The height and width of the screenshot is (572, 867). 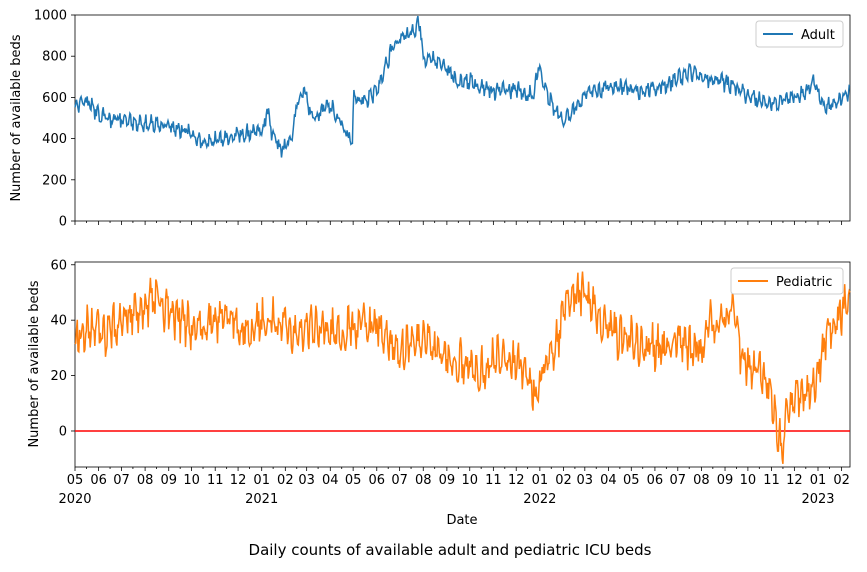 I want to click on y-tick-label: 60, so click(x=58, y=265).